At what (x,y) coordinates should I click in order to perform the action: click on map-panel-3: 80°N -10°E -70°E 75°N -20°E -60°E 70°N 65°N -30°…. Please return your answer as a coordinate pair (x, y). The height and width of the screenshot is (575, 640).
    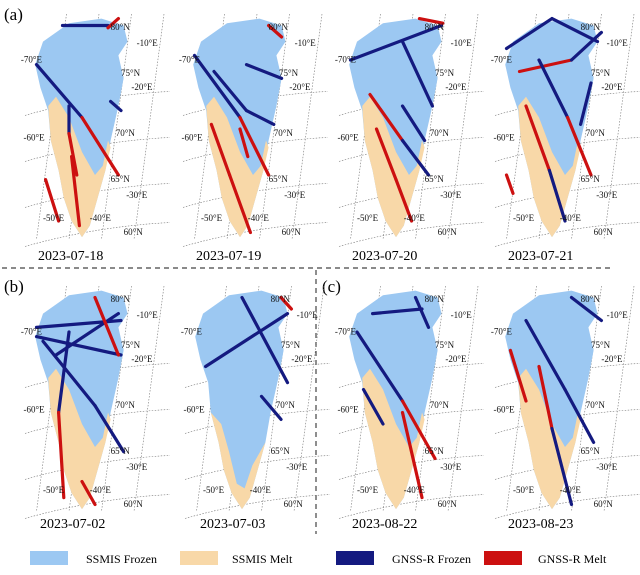
    Looking at the image, I should click on (410, 130).